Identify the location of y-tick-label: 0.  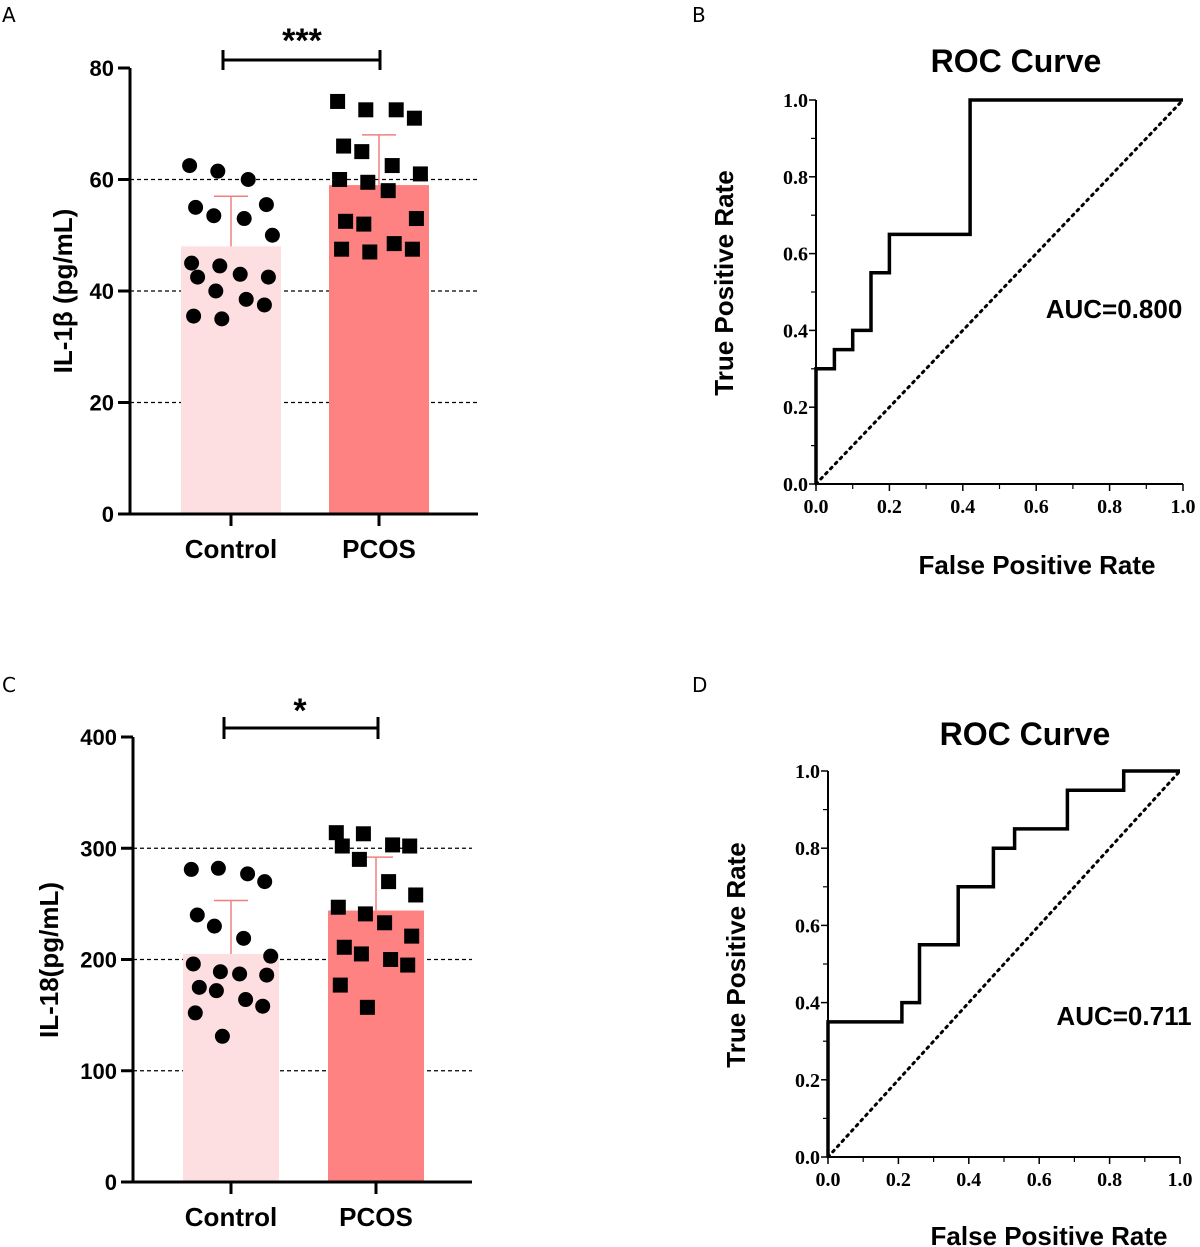
(108, 514).